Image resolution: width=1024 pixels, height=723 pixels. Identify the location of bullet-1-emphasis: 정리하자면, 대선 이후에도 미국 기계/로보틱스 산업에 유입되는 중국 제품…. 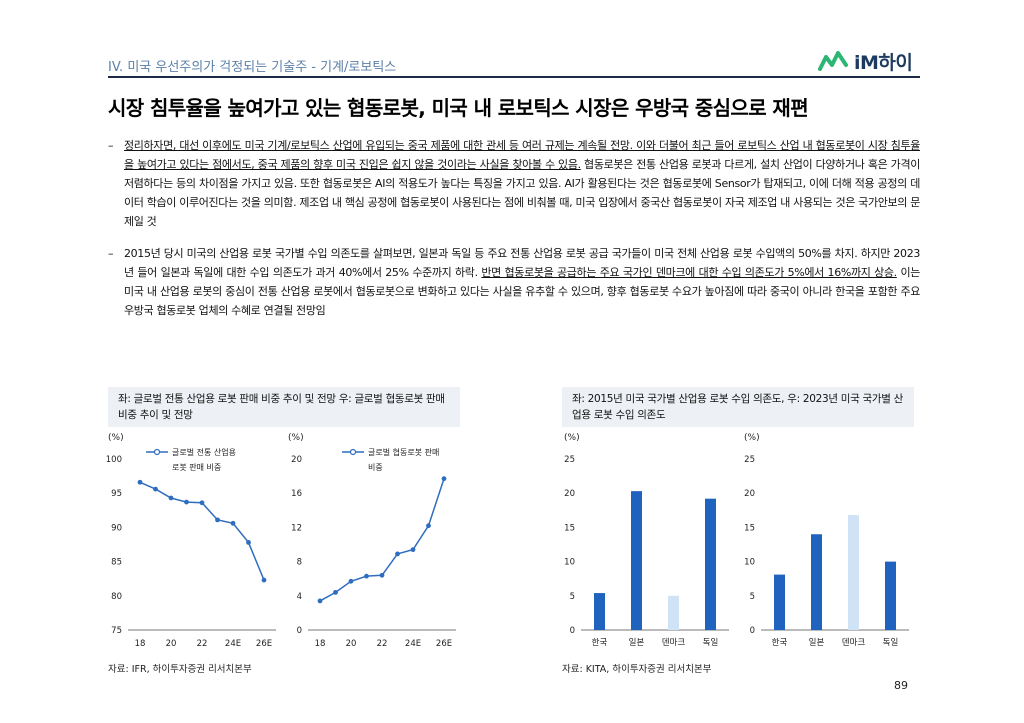
(522, 155).